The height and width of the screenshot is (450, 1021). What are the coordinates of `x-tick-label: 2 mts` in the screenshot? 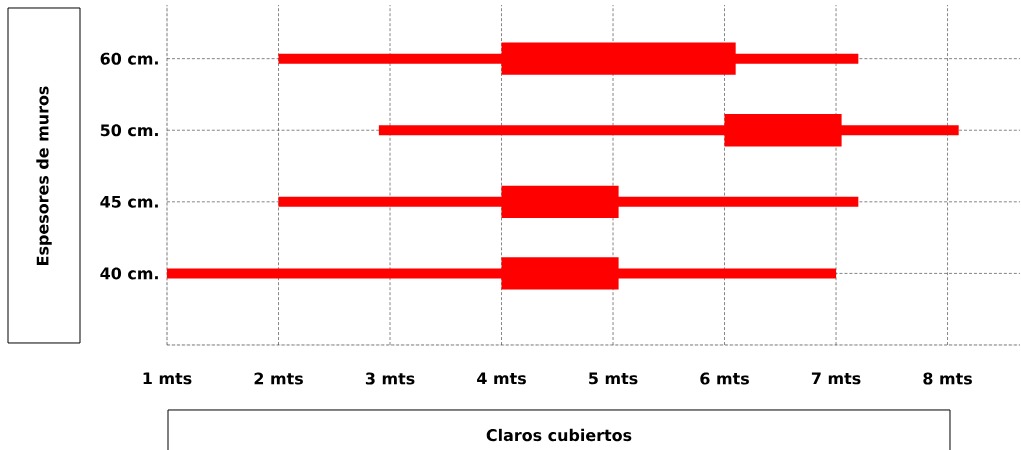 It's located at (278, 378).